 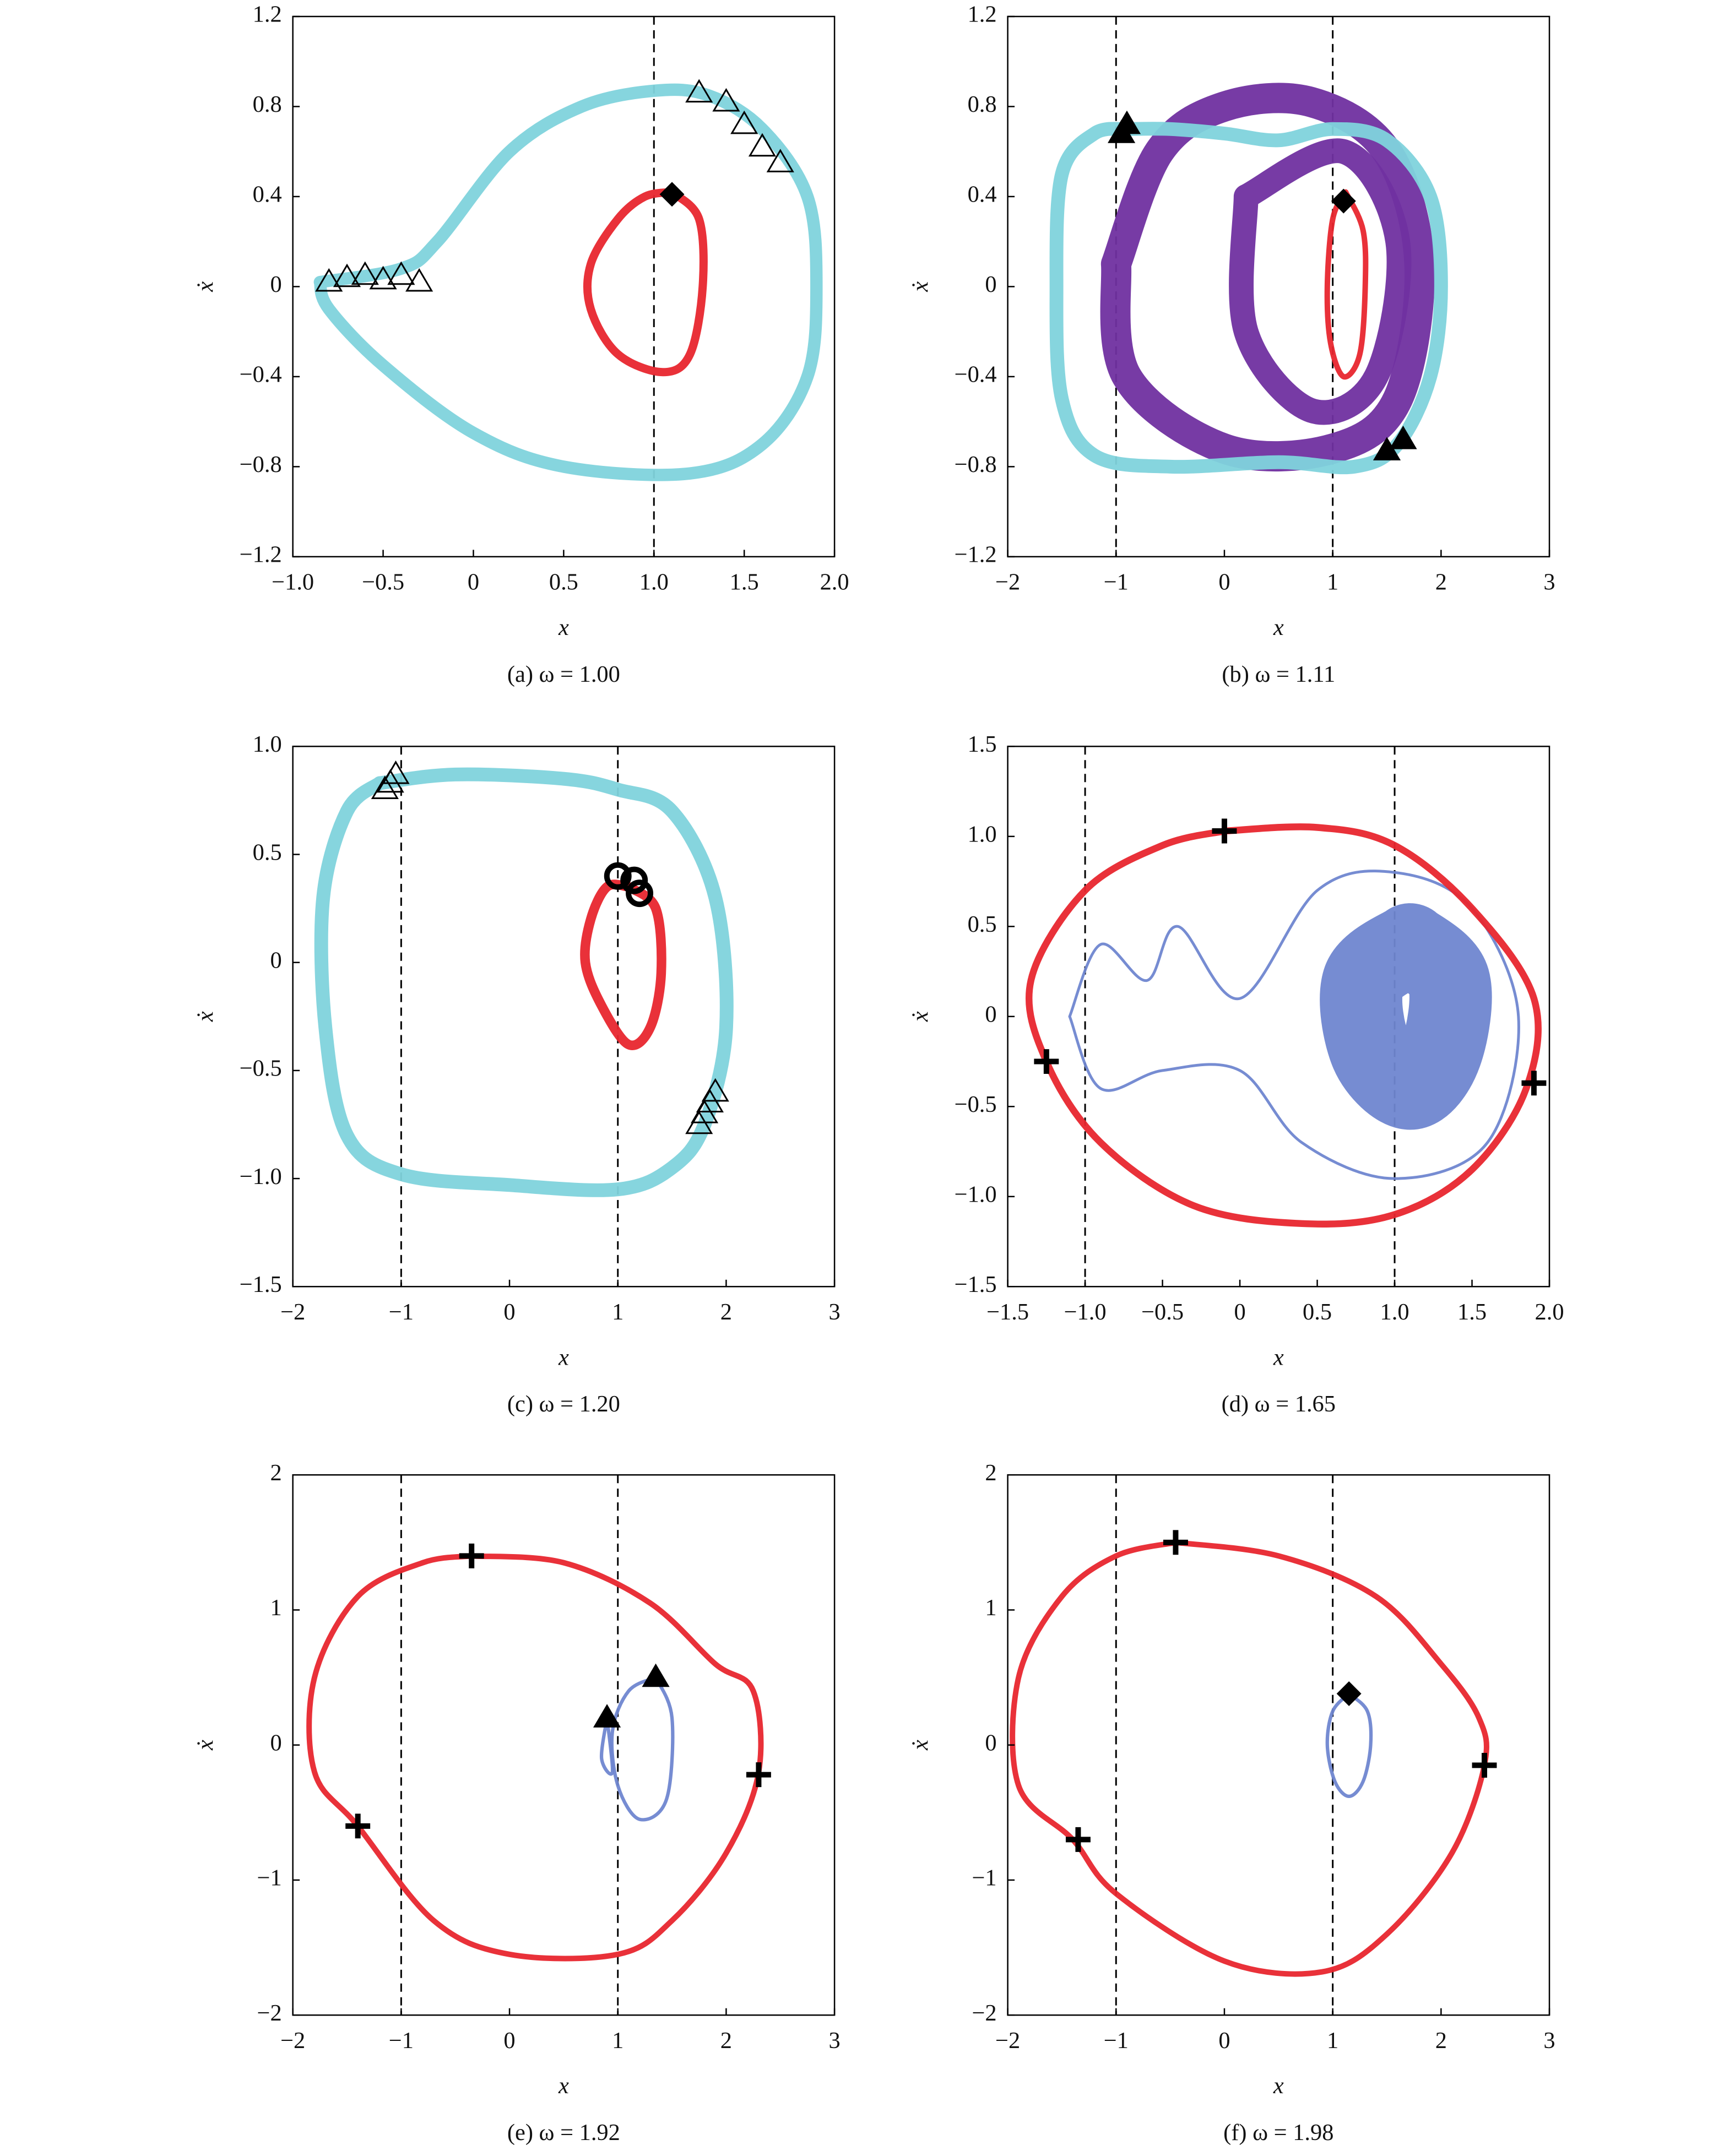 I want to click on caption: (f) ω = 1.98, so click(x=1278, y=2133).